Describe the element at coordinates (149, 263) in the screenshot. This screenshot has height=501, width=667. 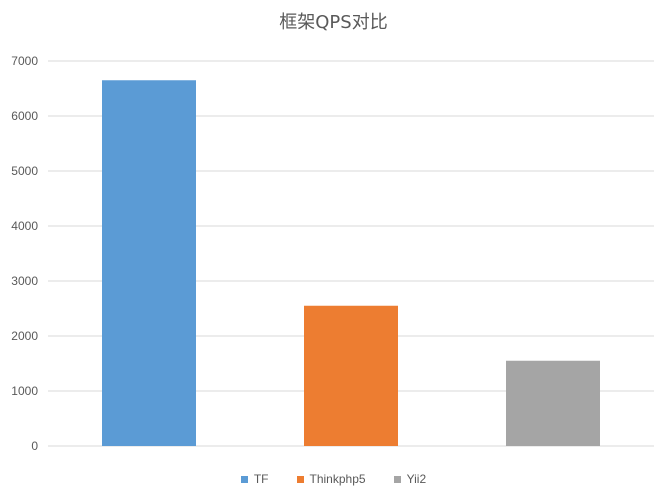
I see `bar-tf` at that location.